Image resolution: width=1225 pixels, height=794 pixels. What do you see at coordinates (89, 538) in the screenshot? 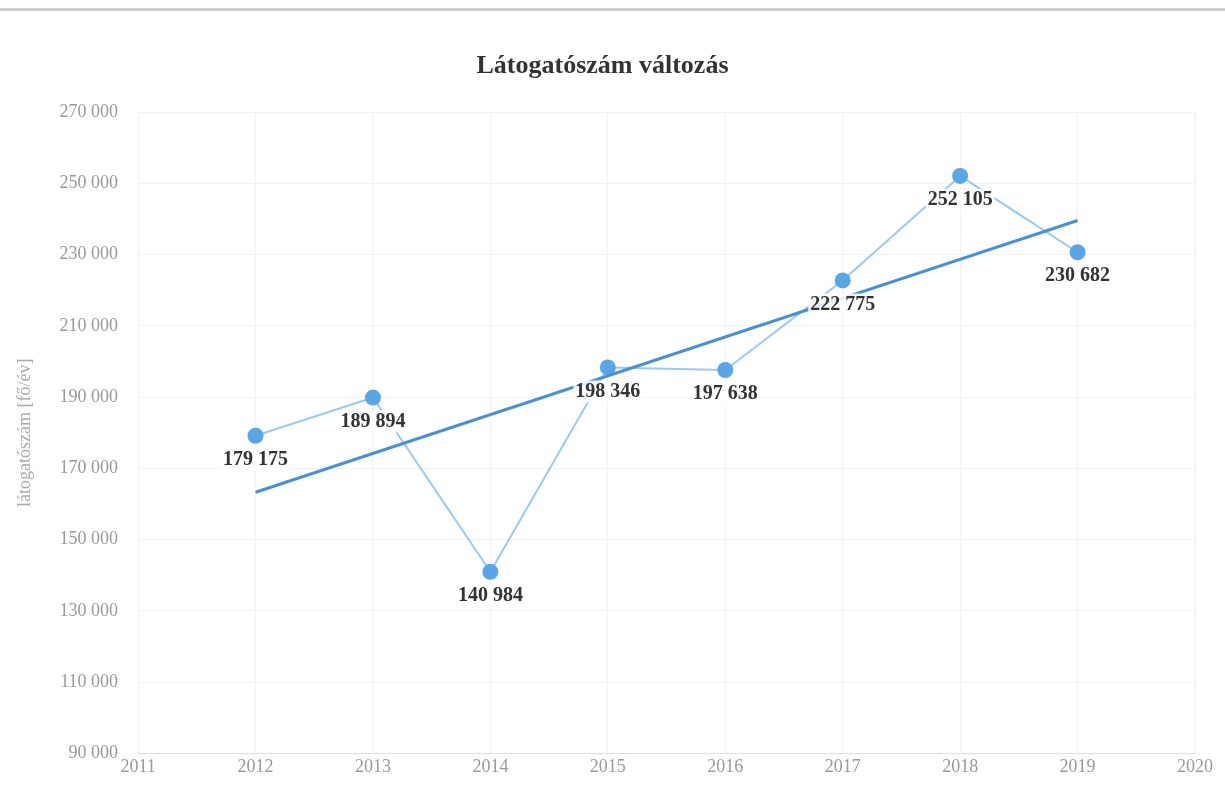
I see `y-tick-label: 150 000` at bounding box center [89, 538].